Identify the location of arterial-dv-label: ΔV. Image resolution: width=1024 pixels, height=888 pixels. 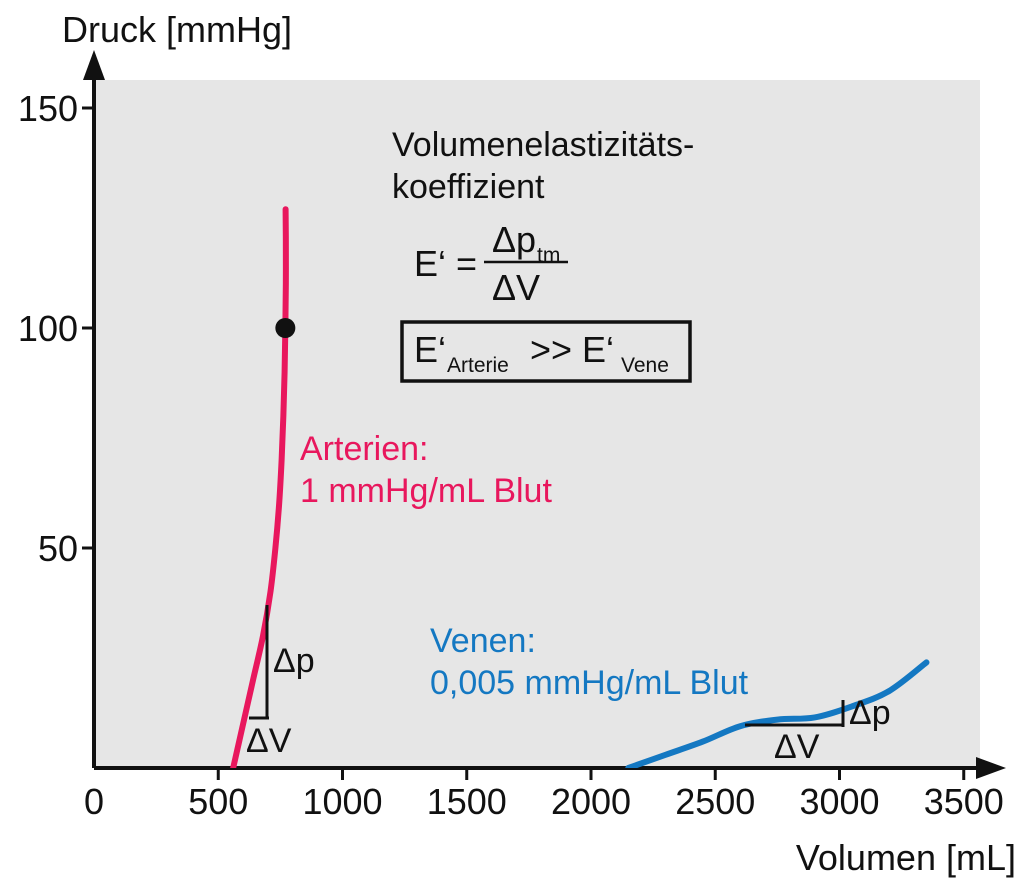
(269, 741).